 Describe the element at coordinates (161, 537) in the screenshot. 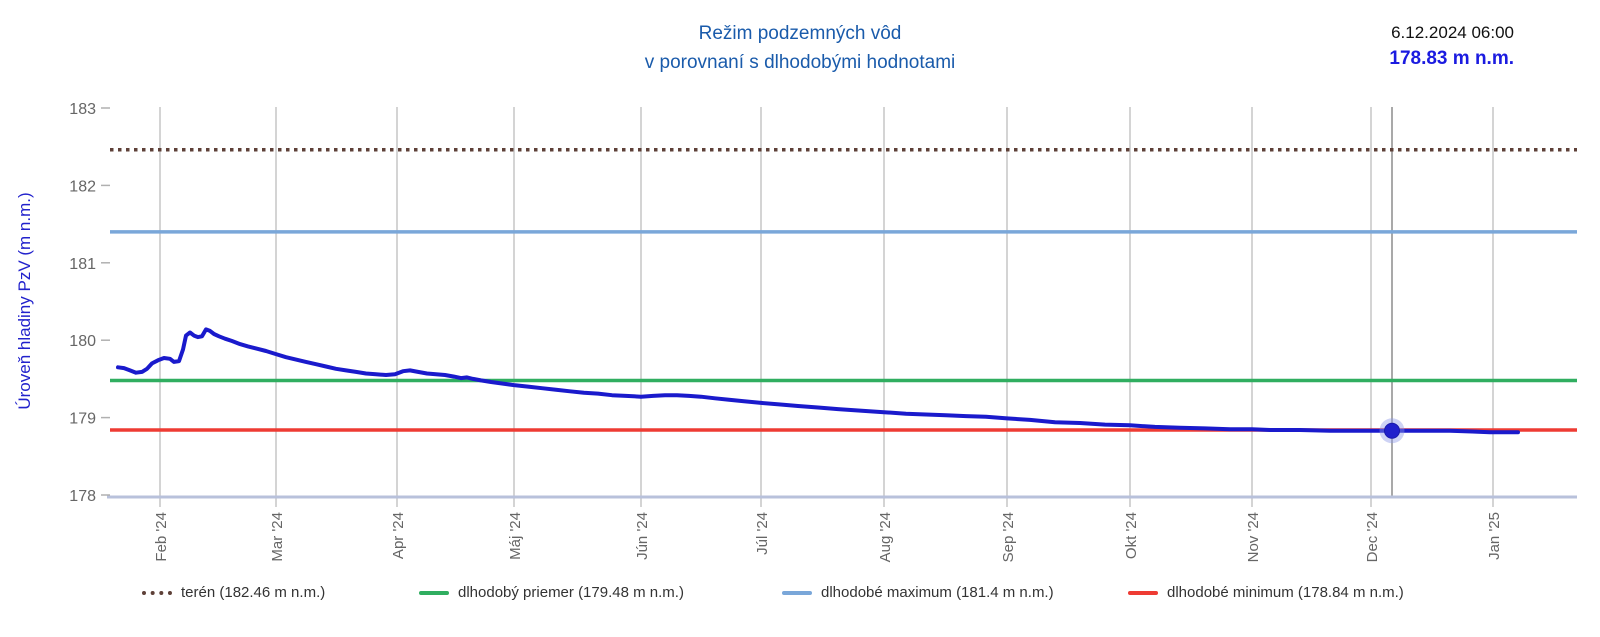

I see `x-tick-label: Feb '24` at that location.